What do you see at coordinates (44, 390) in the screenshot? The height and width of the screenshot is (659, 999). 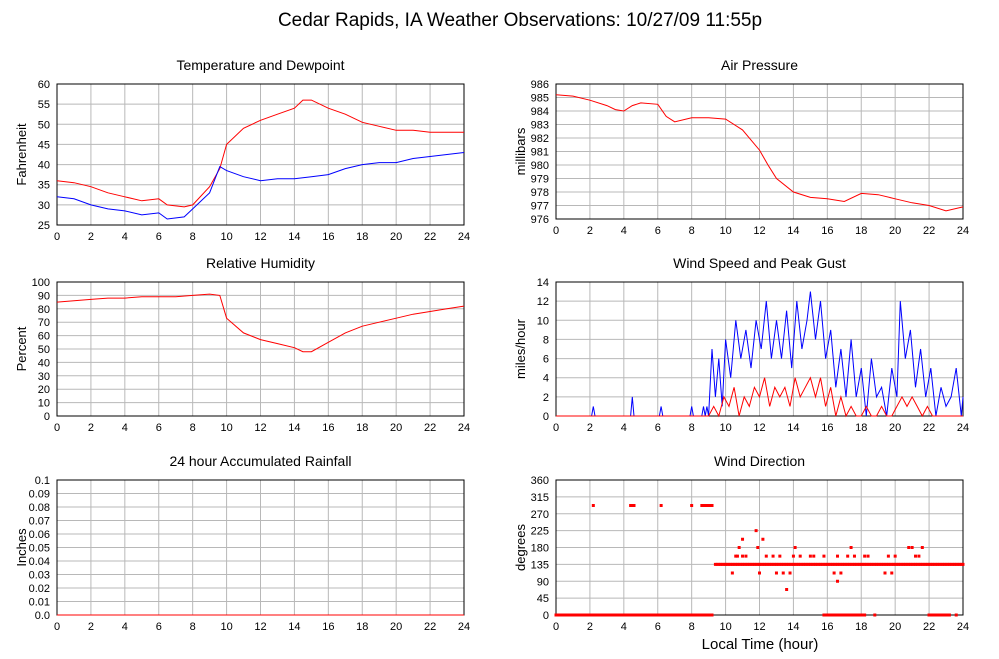 I see `y-tick-label: 20` at bounding box center [44, 390].